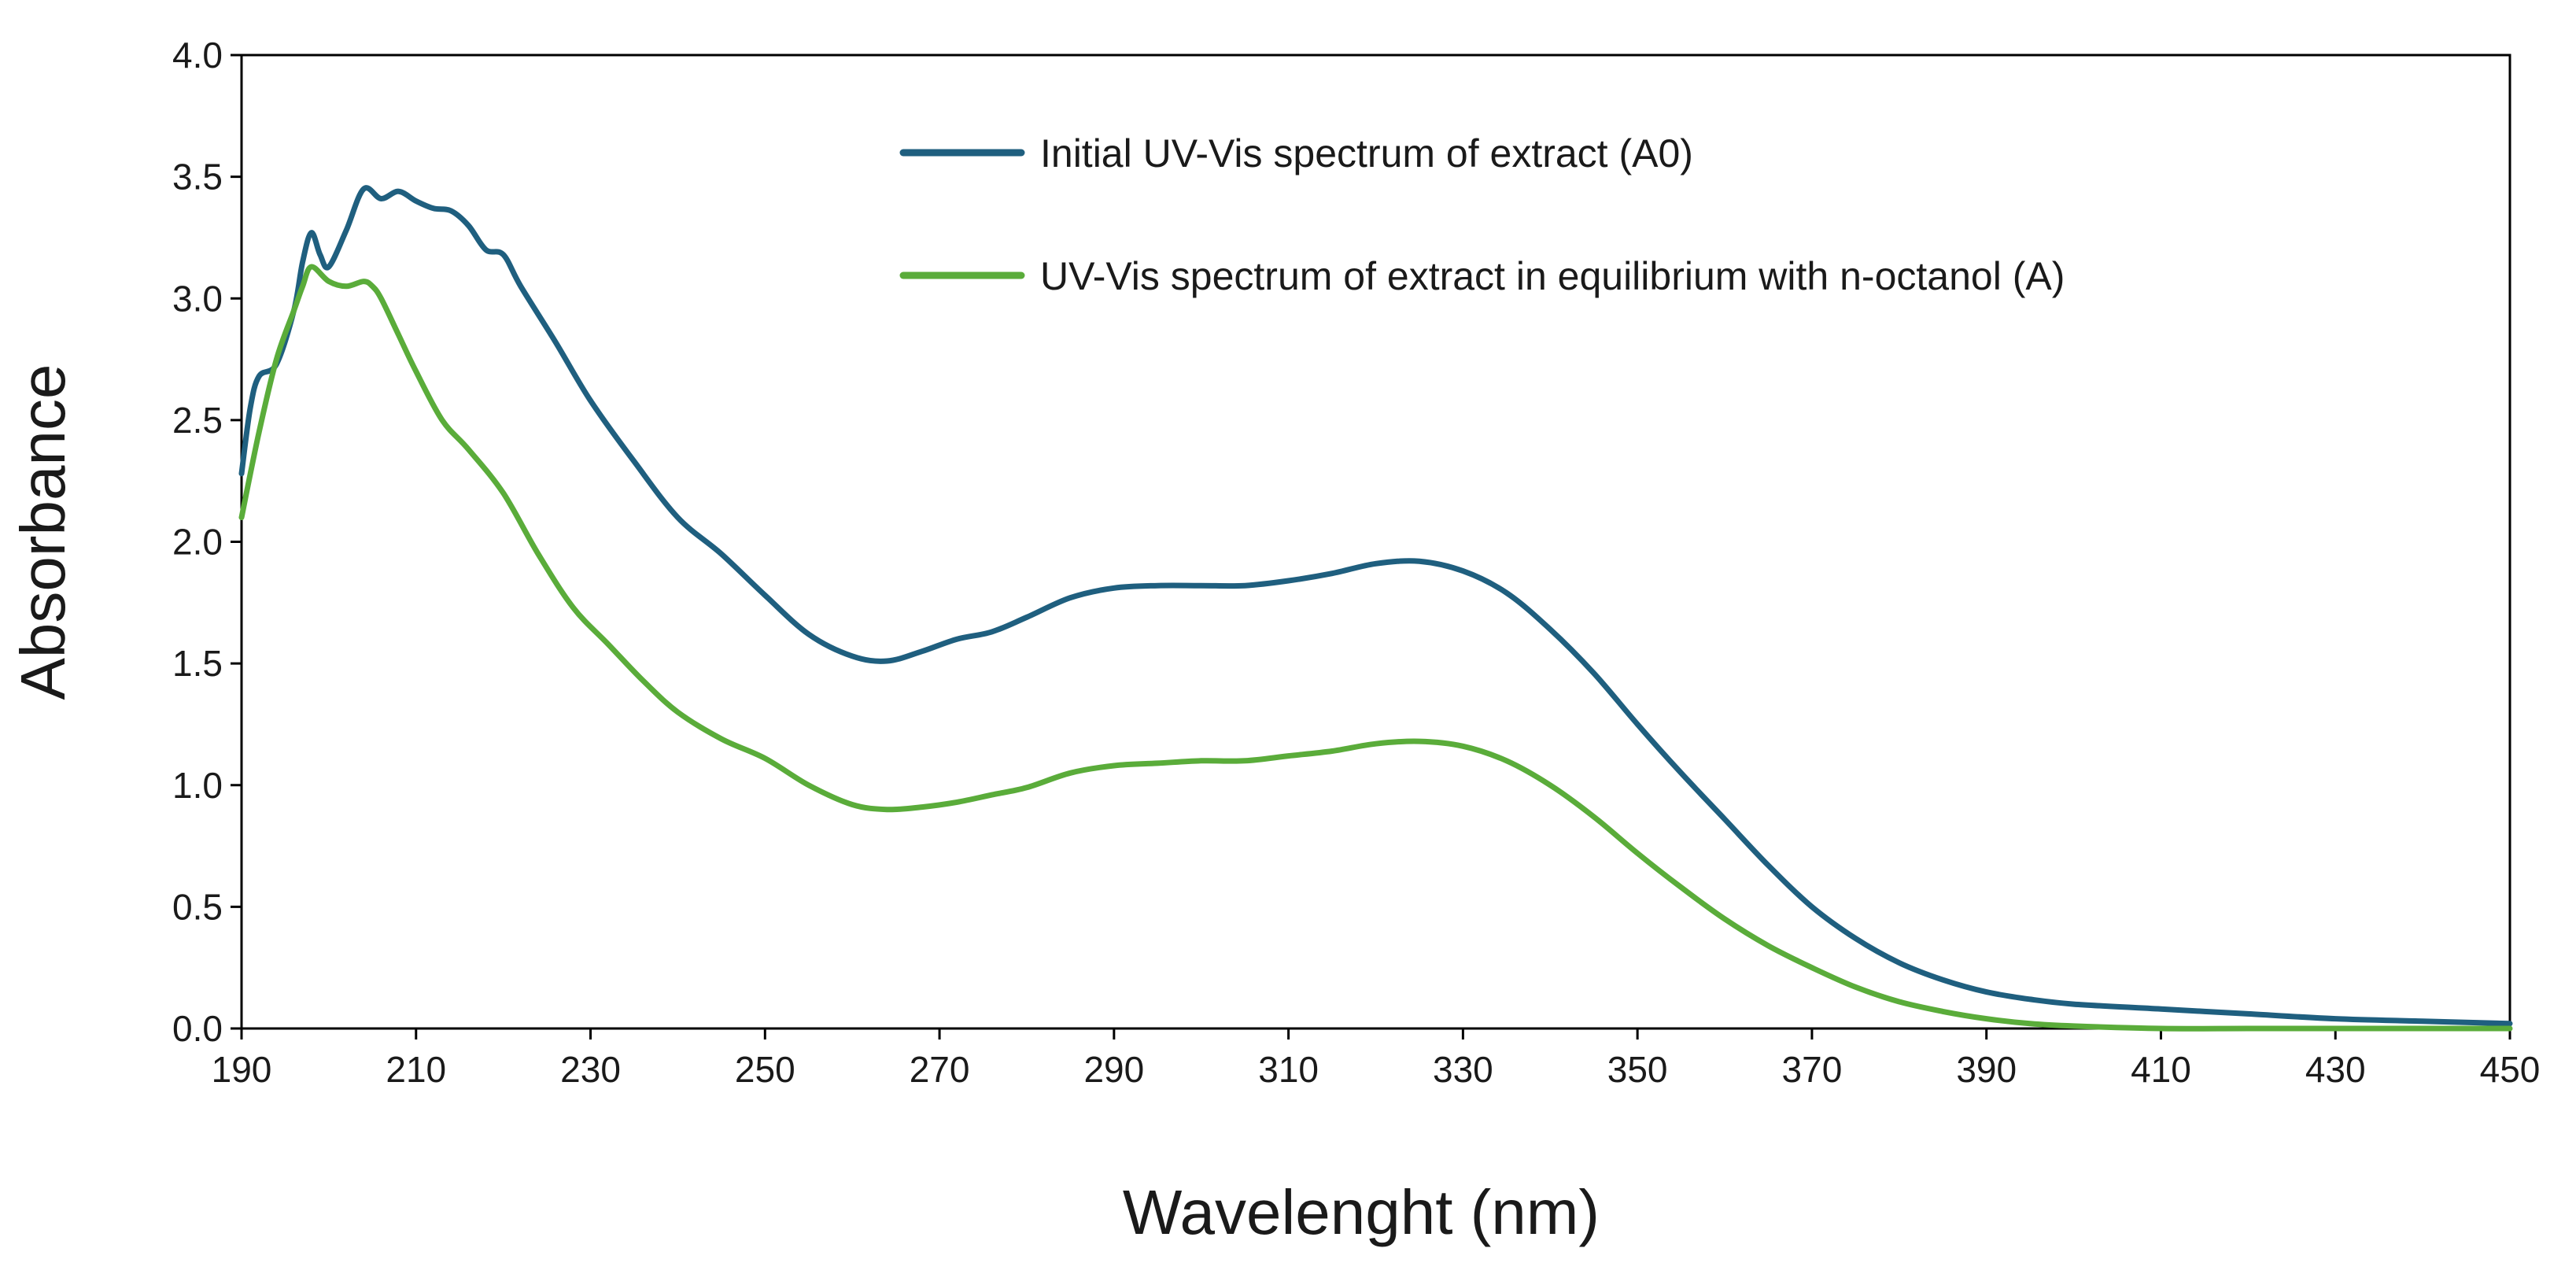 The image size is (2576, 1274). Describe the element at coordinates (940, 1070) in the screenshot. I see `x-tick-label: 270` at that location.